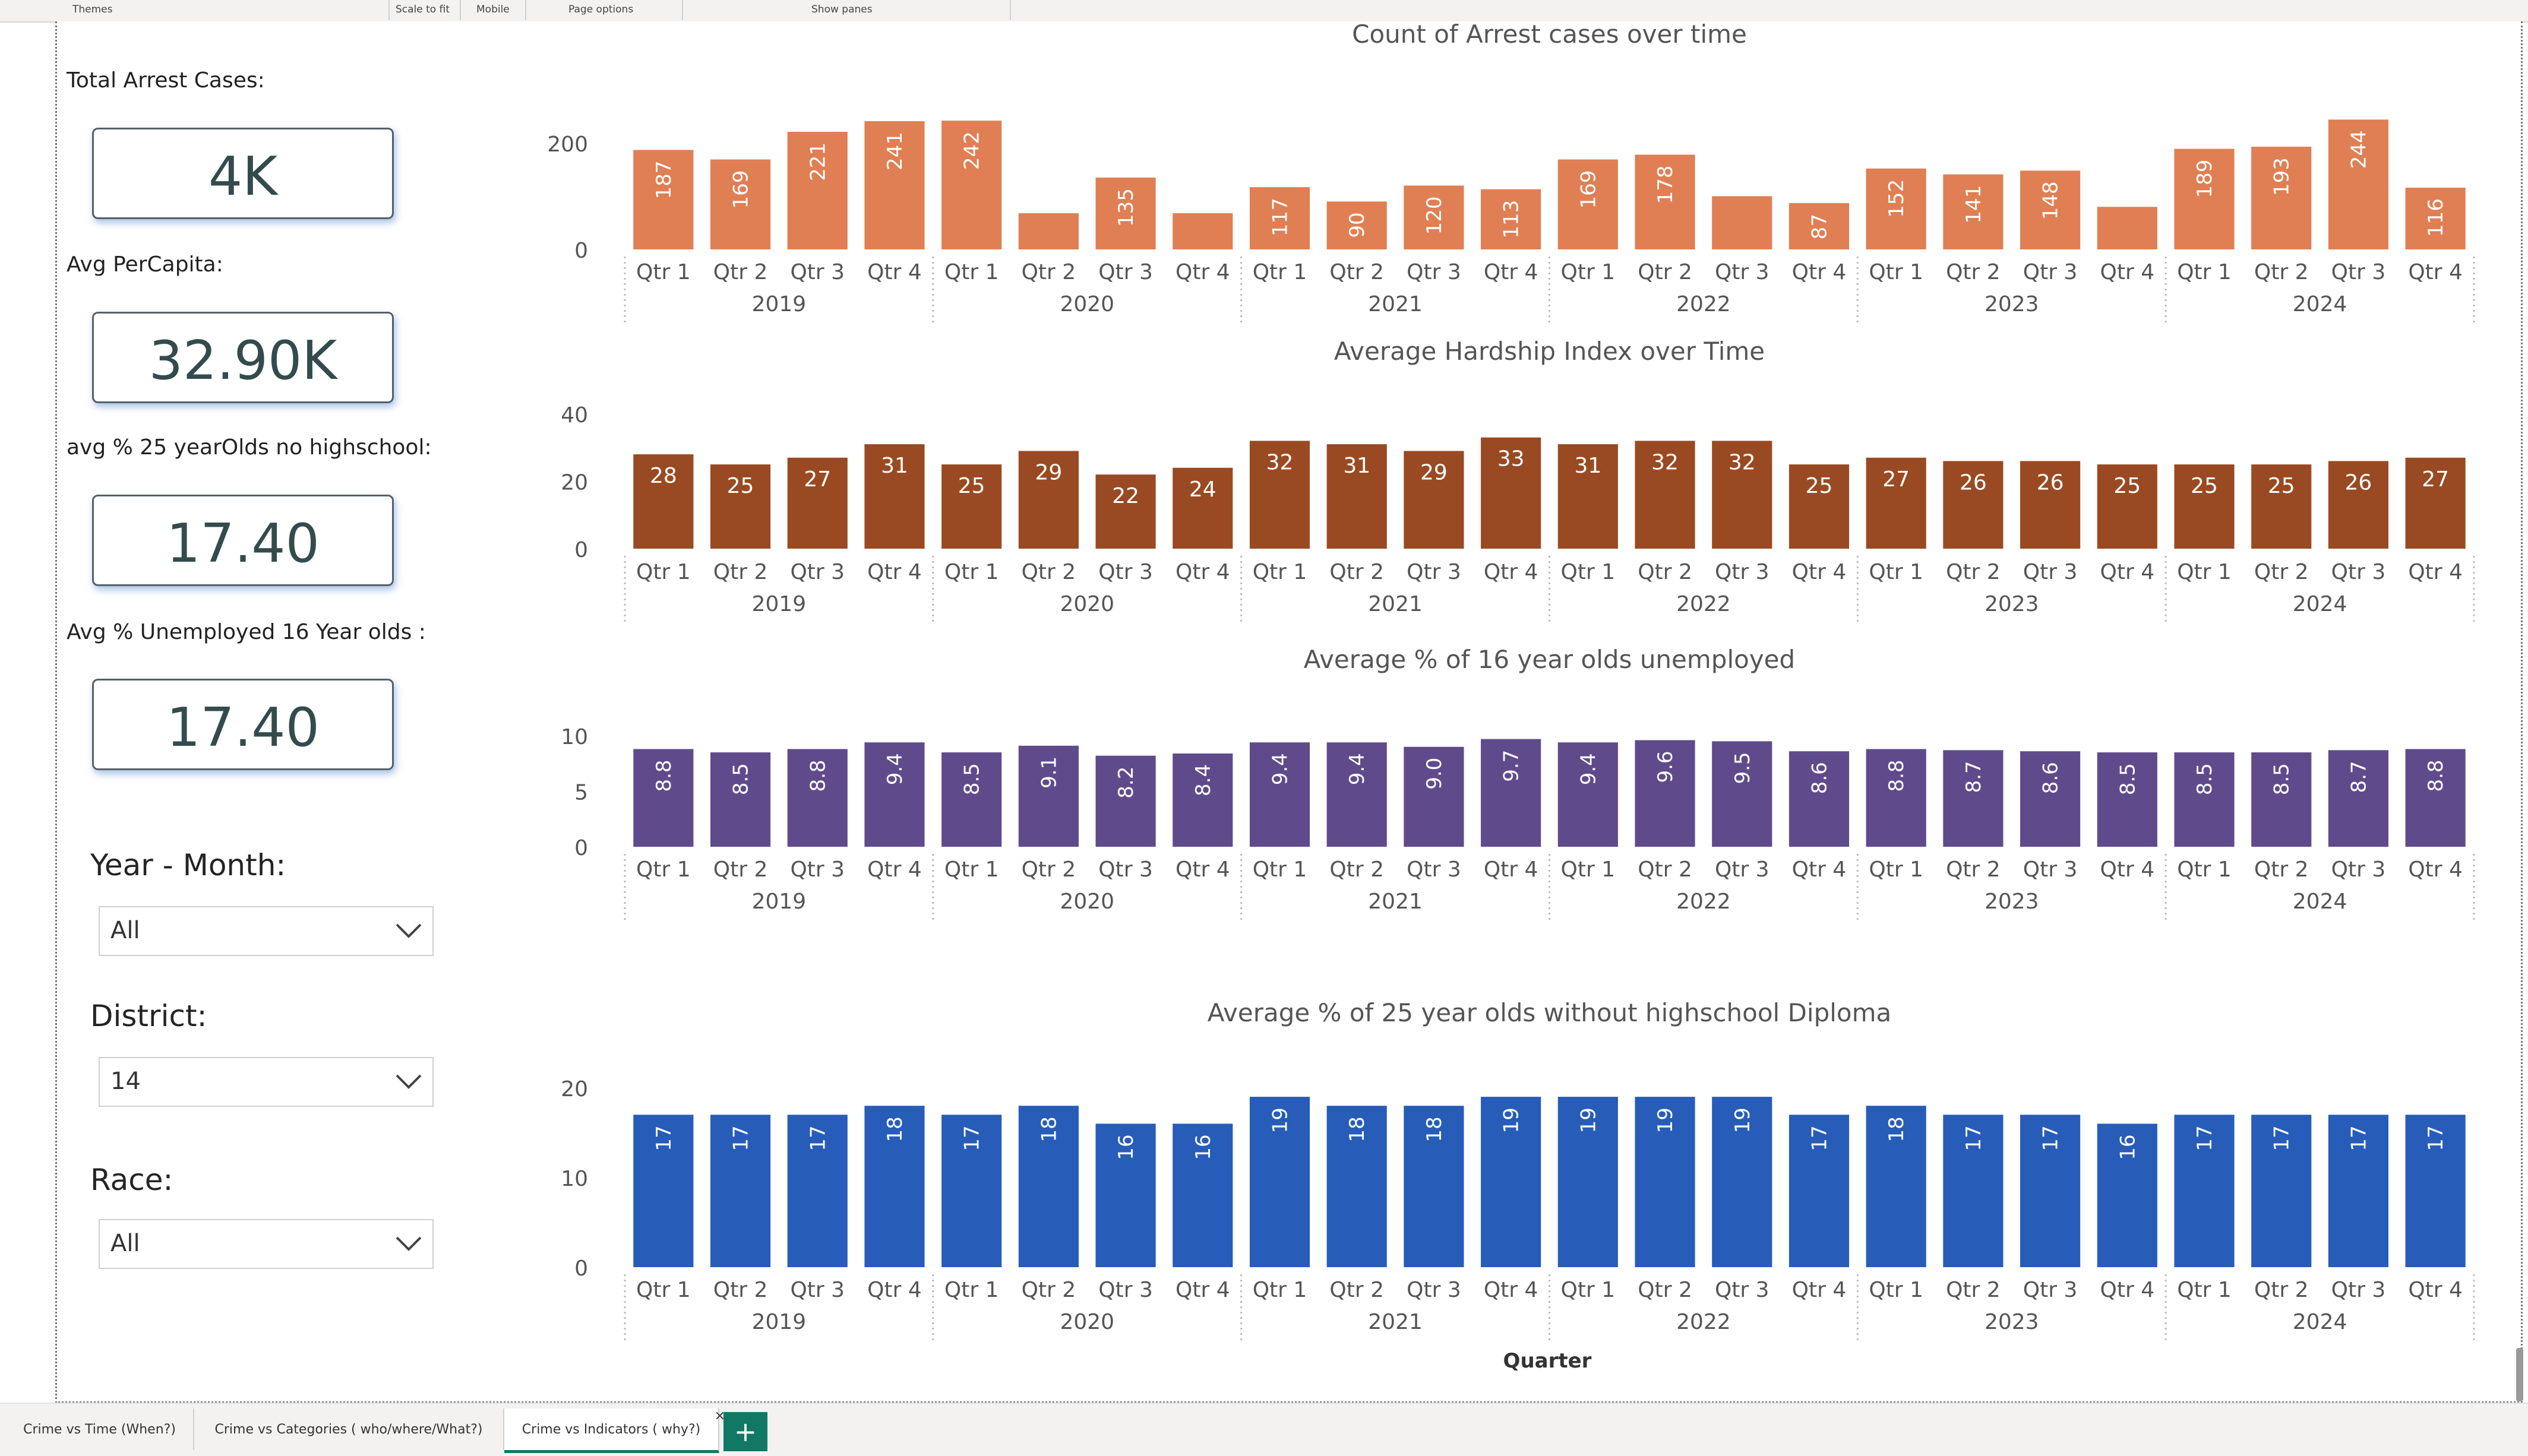 The image size is (2528, 1456). I want to click on data-label: 90, so click(1357, 225).